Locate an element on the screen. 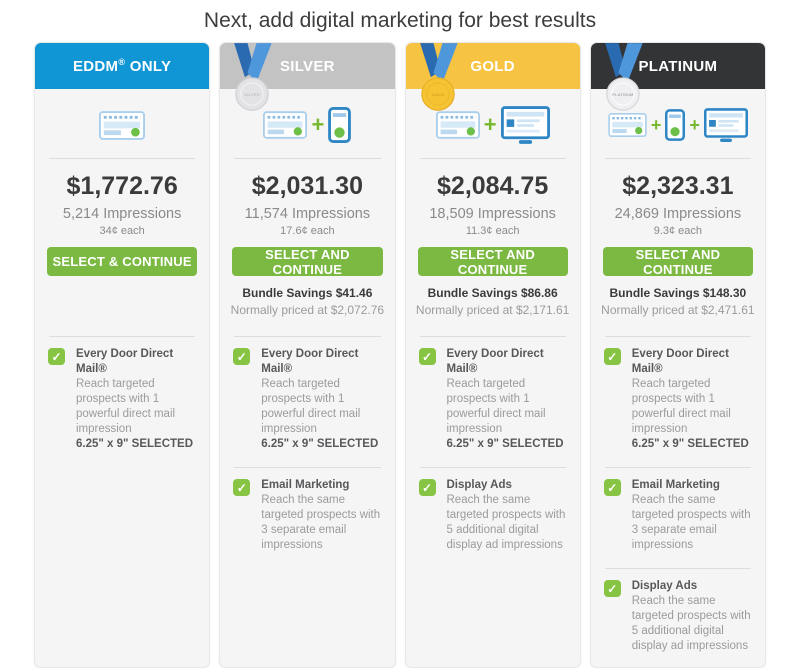 The width and height of the screenshot is (800, 668). card-header-silver: SILVER SILVER is located at coordinates (307, 77).